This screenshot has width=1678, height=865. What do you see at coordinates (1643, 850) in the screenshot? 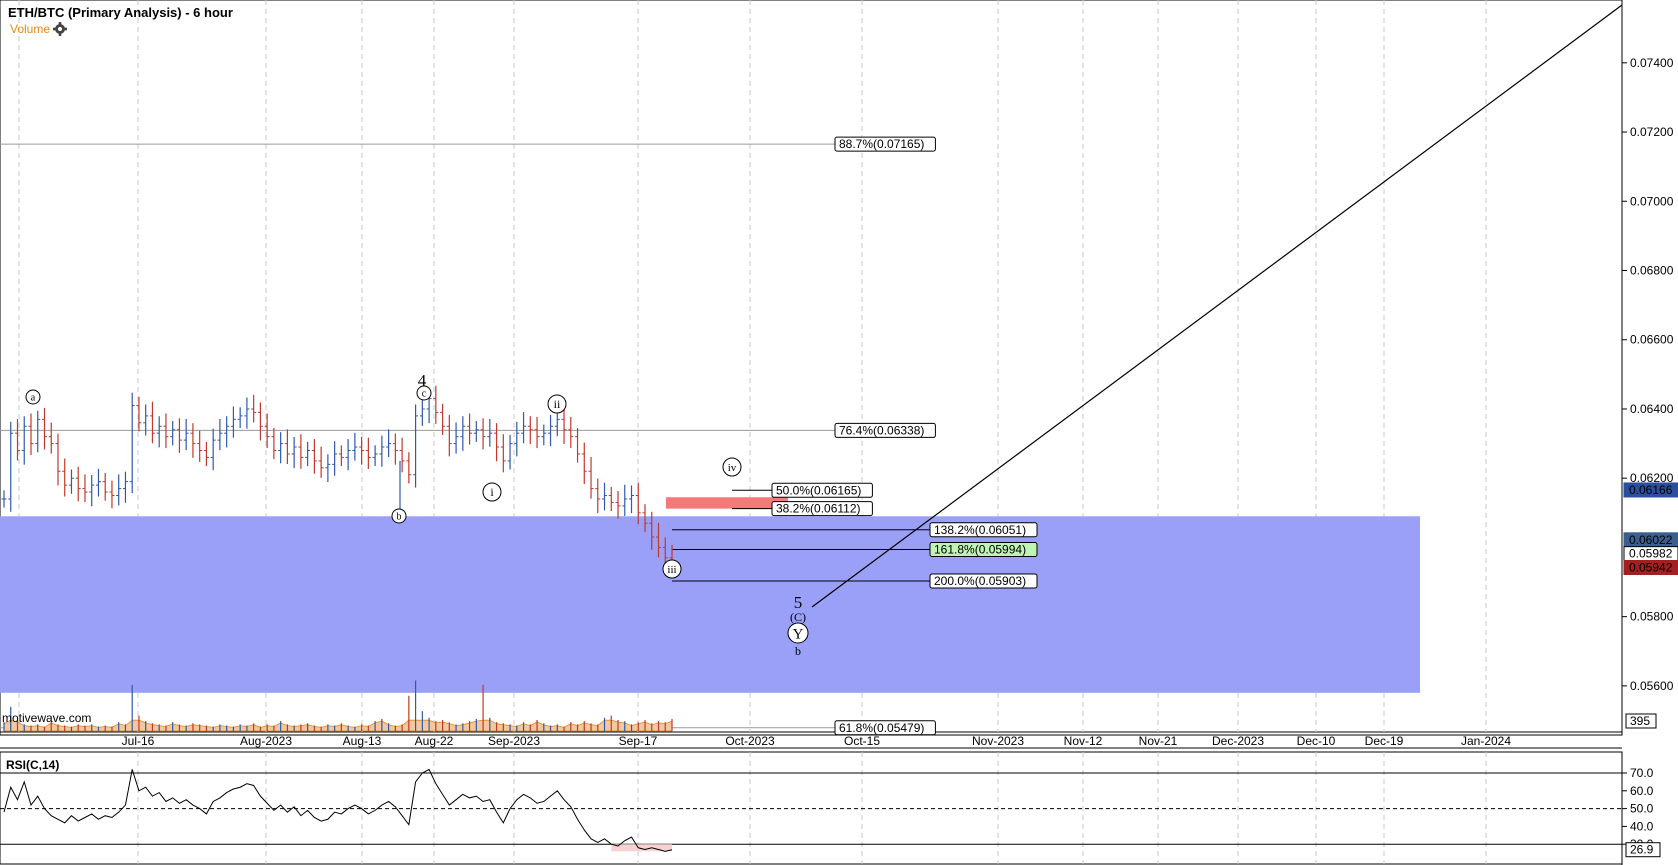
I see `rsi-value-badge` at bounding box center [1643, 850].